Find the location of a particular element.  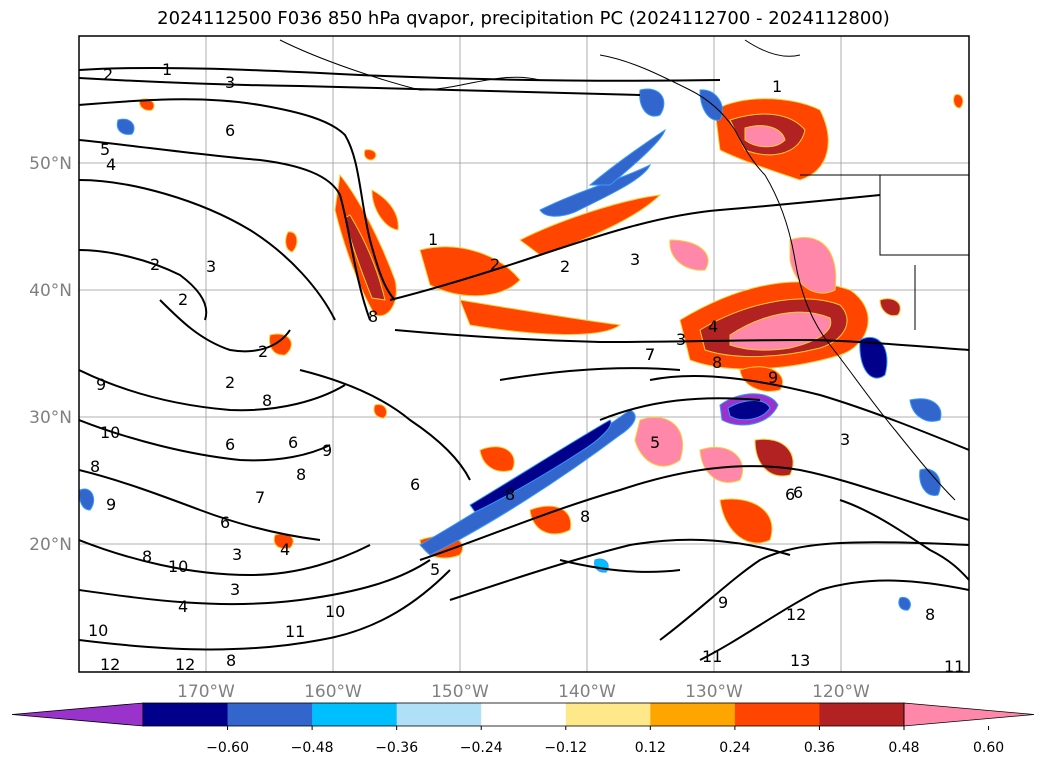

lon-label-150w: 150°W is located at coordinates (460, 692).